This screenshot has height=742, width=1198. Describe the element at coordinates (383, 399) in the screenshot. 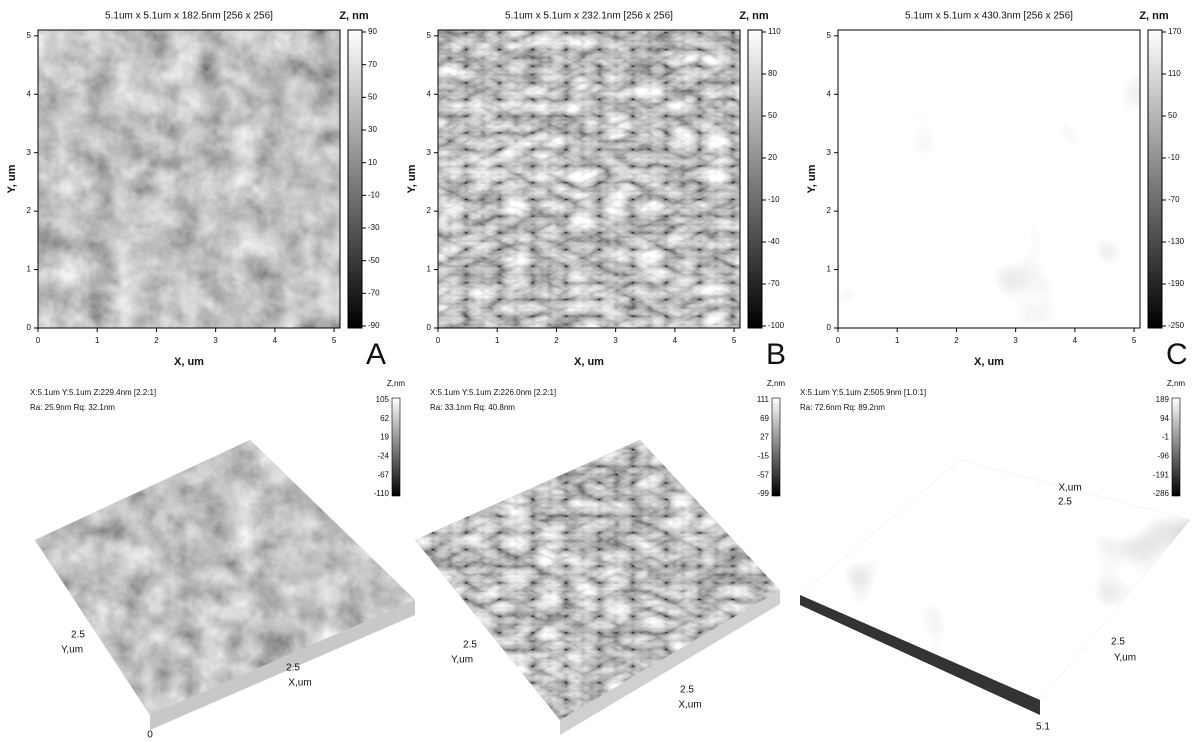

I see `view3d-colorbar-tick-label: 105` at that location.